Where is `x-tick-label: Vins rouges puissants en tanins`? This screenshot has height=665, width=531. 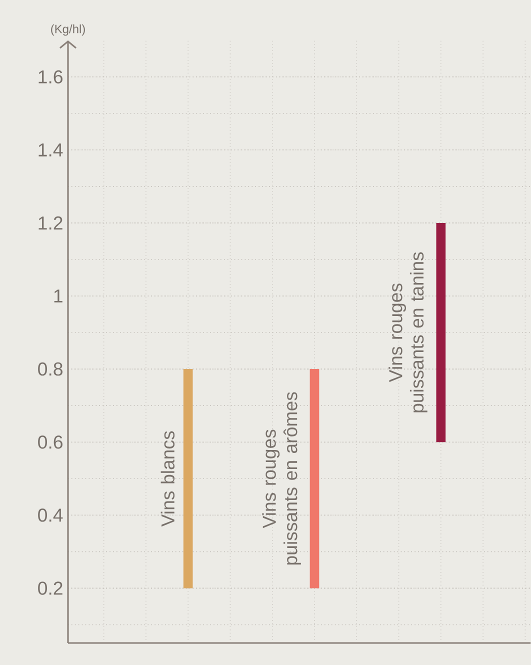
x-tick-label: Vins rouges puissants en tanins is located at coordinates (408, 332).